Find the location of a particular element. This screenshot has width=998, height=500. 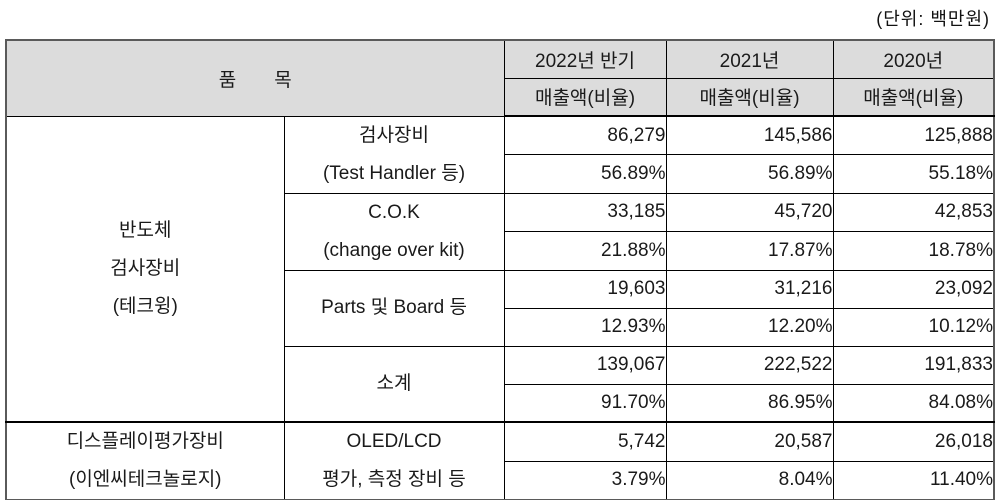

group-label-line: (테크윙) is located at coordinates (145, 306).